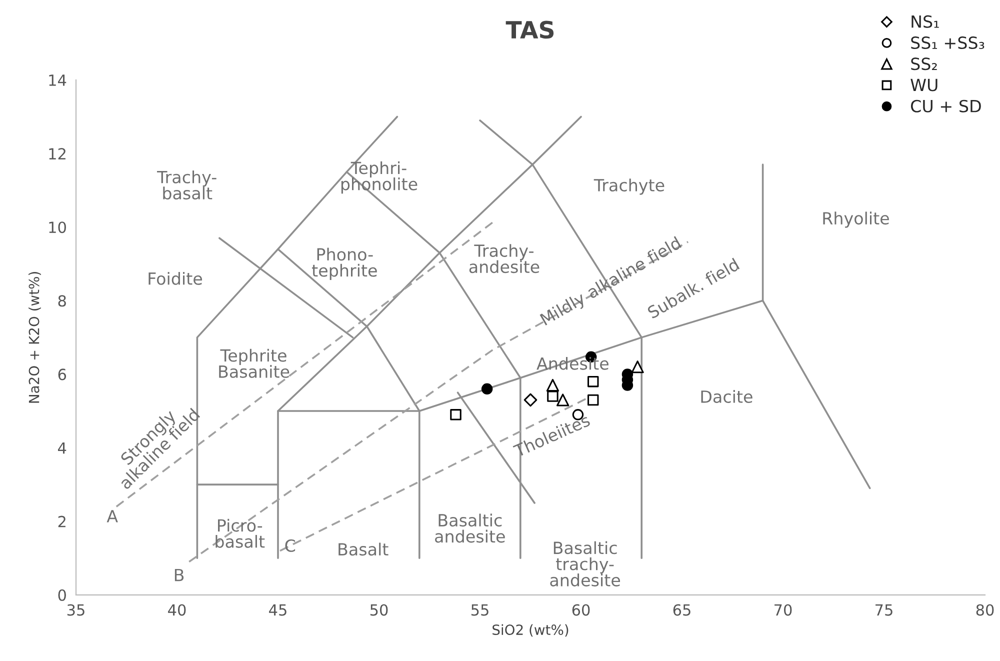 The width and height of the screenshot is (1000, 661). I want to click on x-tick-label: 75, so click(884, 610).